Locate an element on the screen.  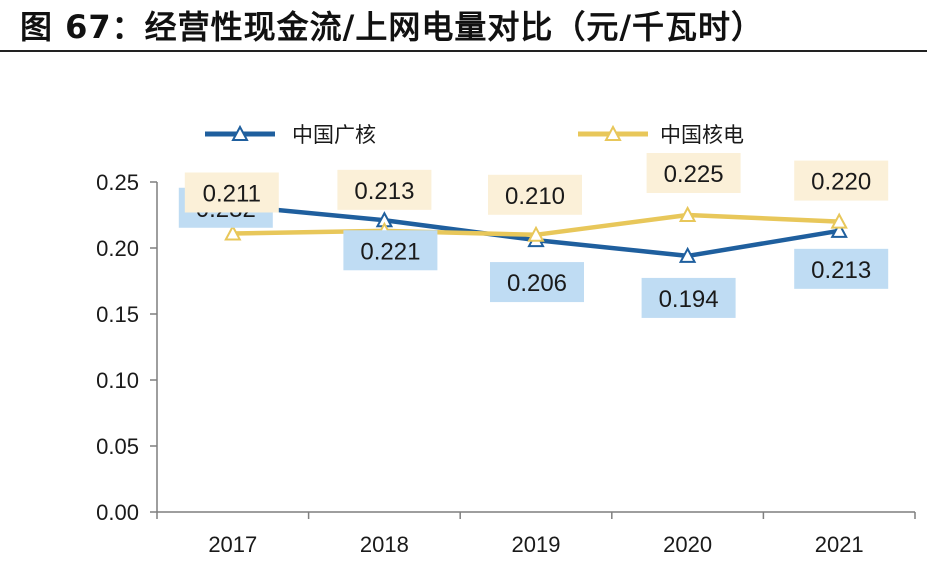
y-tick-label: 0.20 is located at coordinates (117, 248).